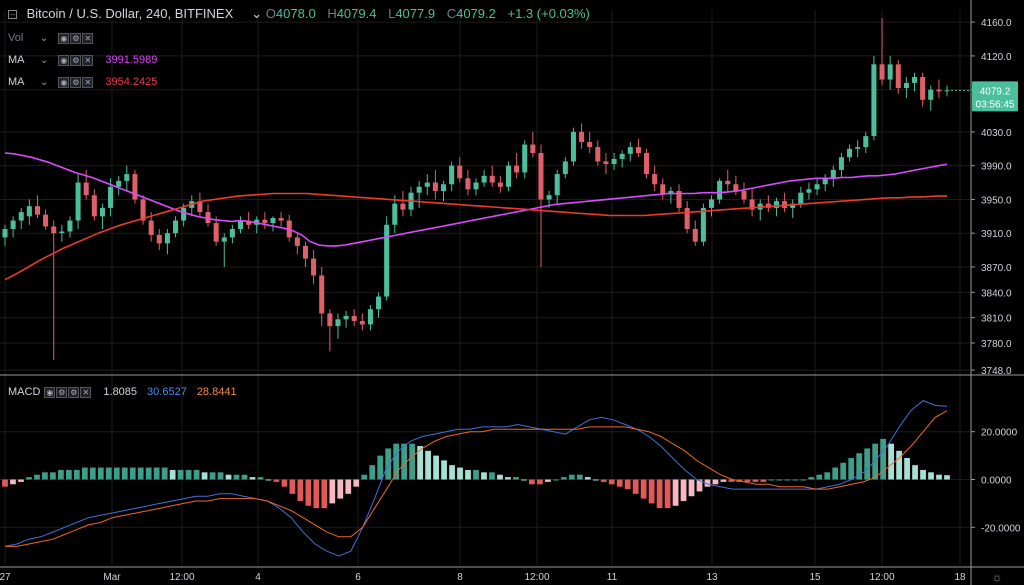 The image size is (1024, 585). Describe the element at coordinates (131, 82) in the screenshot. I see `ma-slow-value: 3954.2425` at that location.